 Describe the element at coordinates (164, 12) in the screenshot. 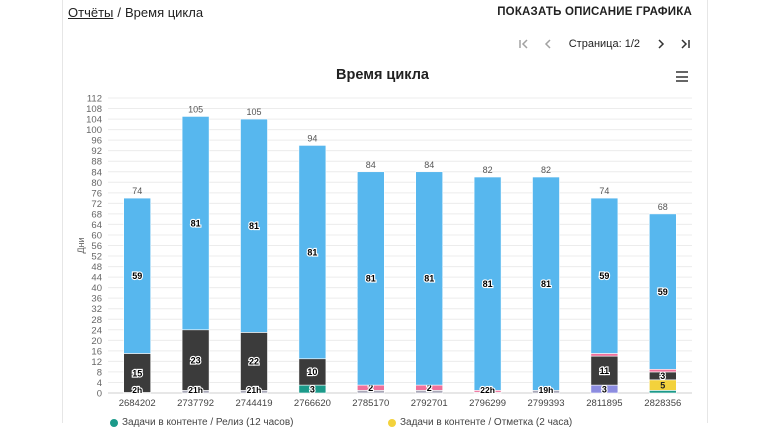

I see `breadcrumb-current: Время цикла` at that location.